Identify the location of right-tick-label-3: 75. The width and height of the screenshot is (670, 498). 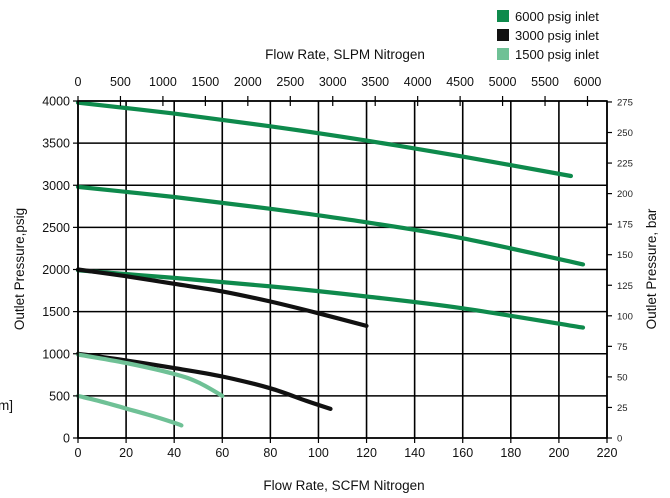
(622, 347).